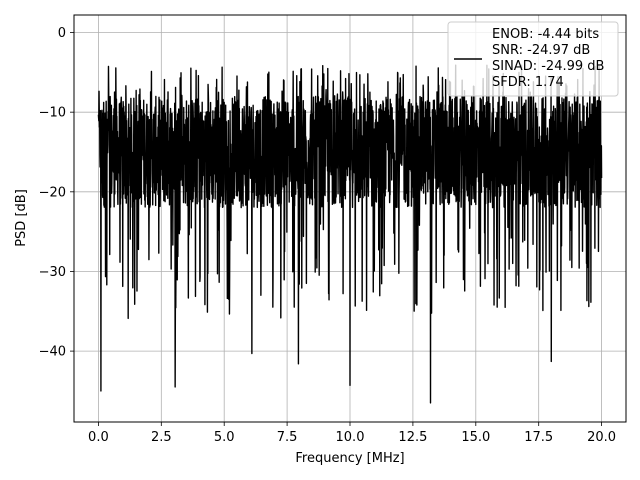 The image size is (640, 480). What do you see at coordinates (52, 192) in the screenshot?
I see `y-tick-label: −20` at bounding box center [52, 192].